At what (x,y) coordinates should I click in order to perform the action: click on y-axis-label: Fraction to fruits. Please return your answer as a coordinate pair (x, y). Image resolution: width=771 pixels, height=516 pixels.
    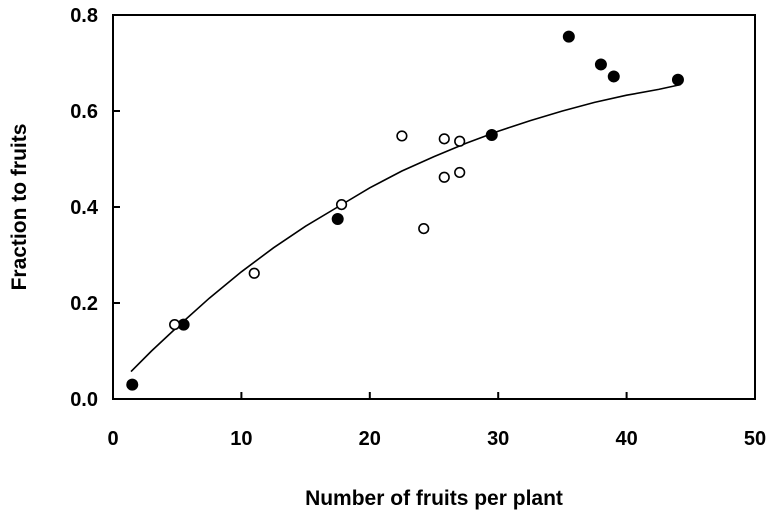
    Looking at the image, I should click on (19, 207).